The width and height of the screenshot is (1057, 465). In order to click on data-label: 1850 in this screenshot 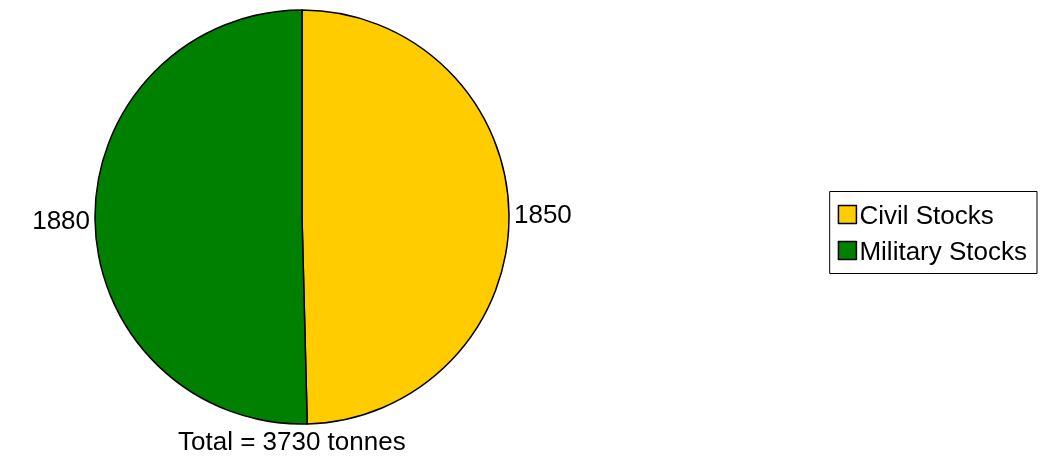, I will do `click(542, 214)`.